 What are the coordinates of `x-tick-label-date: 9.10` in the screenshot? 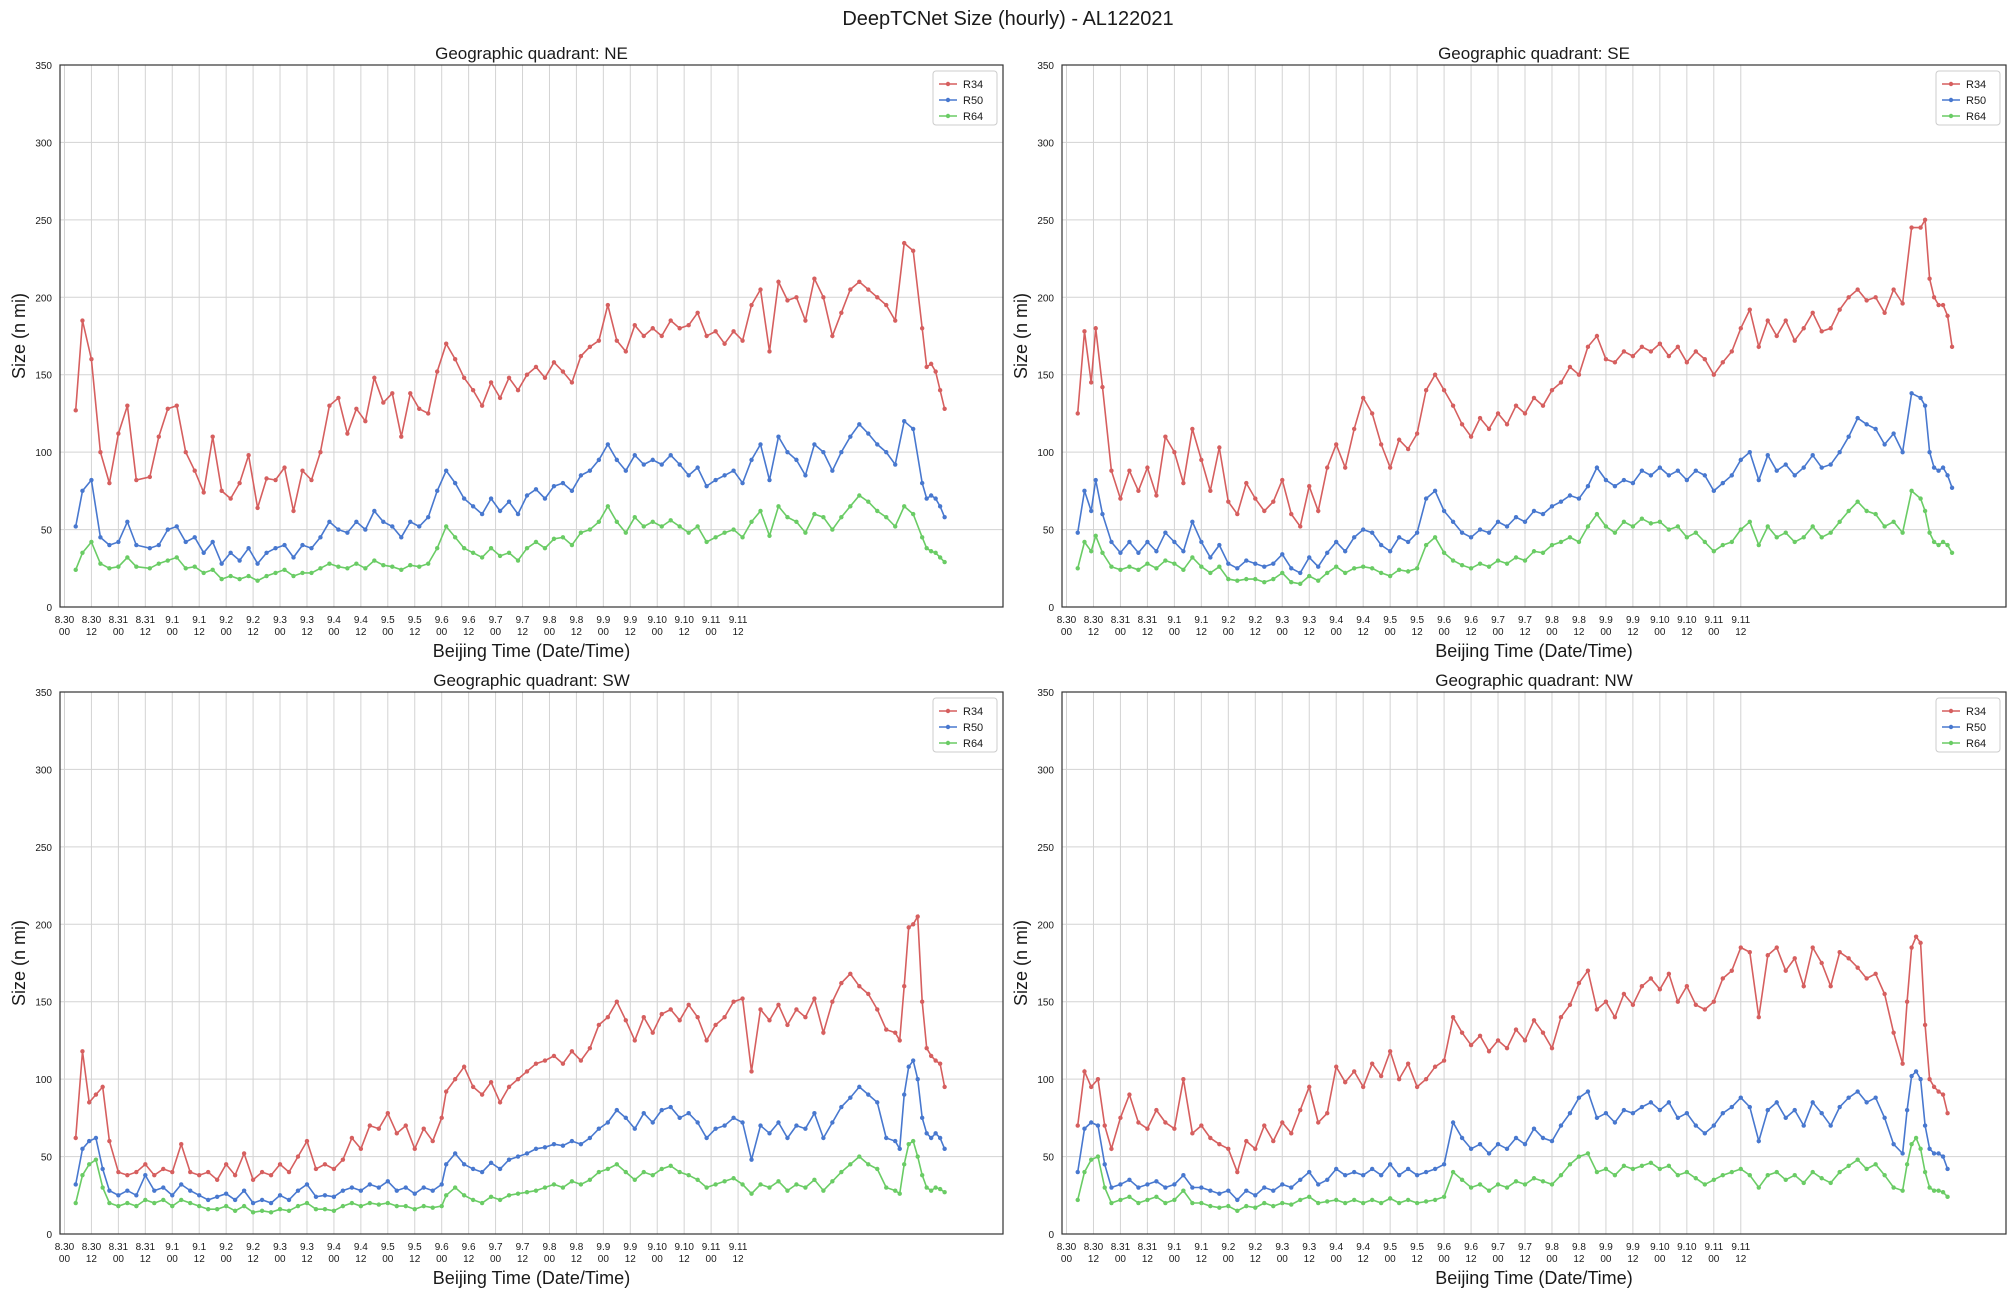 It's located at (657, 620).